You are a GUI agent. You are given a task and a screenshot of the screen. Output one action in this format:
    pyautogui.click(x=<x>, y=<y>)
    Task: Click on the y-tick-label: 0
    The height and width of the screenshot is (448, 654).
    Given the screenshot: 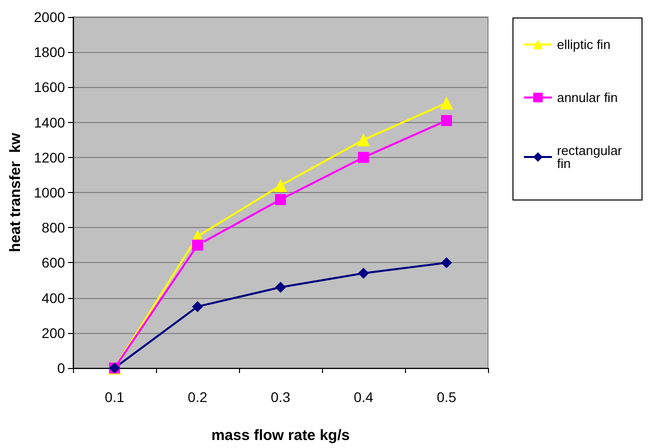 What is the action you would take?
    pyautogui.click(x=61, y=368)
    